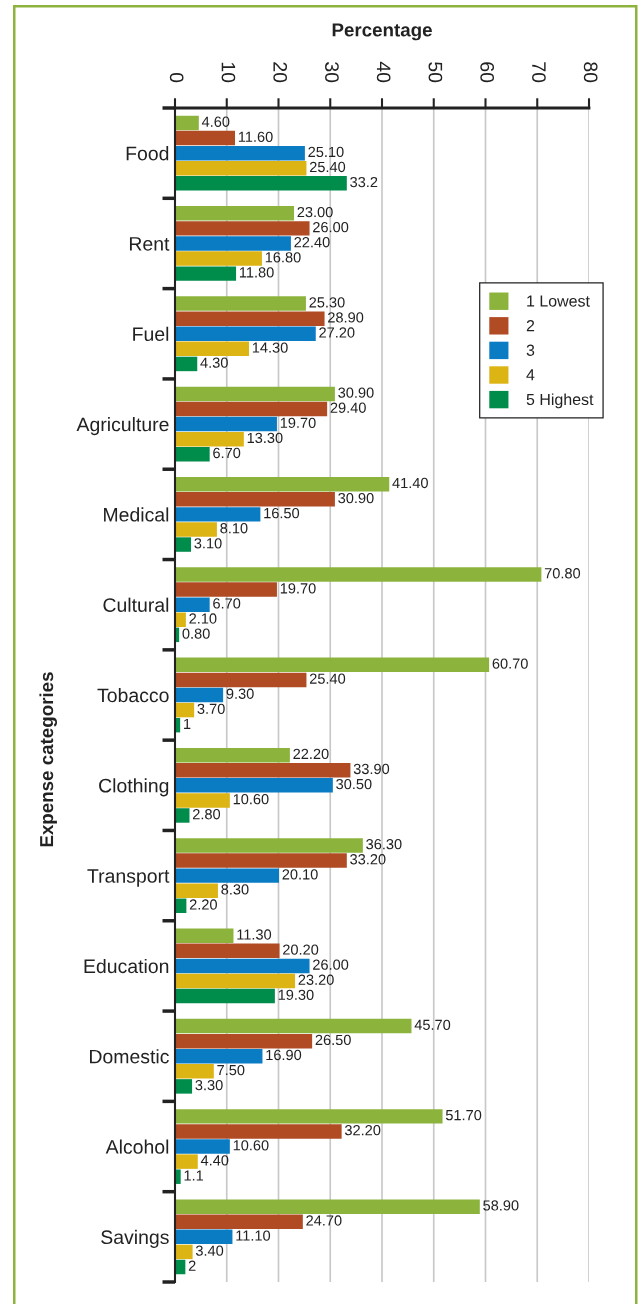 The width and height of the screenshot is (638, 1304). Describe the element at coordinates (463, 1115) in the screenshot. I see `data-label: 51.70` at that location.